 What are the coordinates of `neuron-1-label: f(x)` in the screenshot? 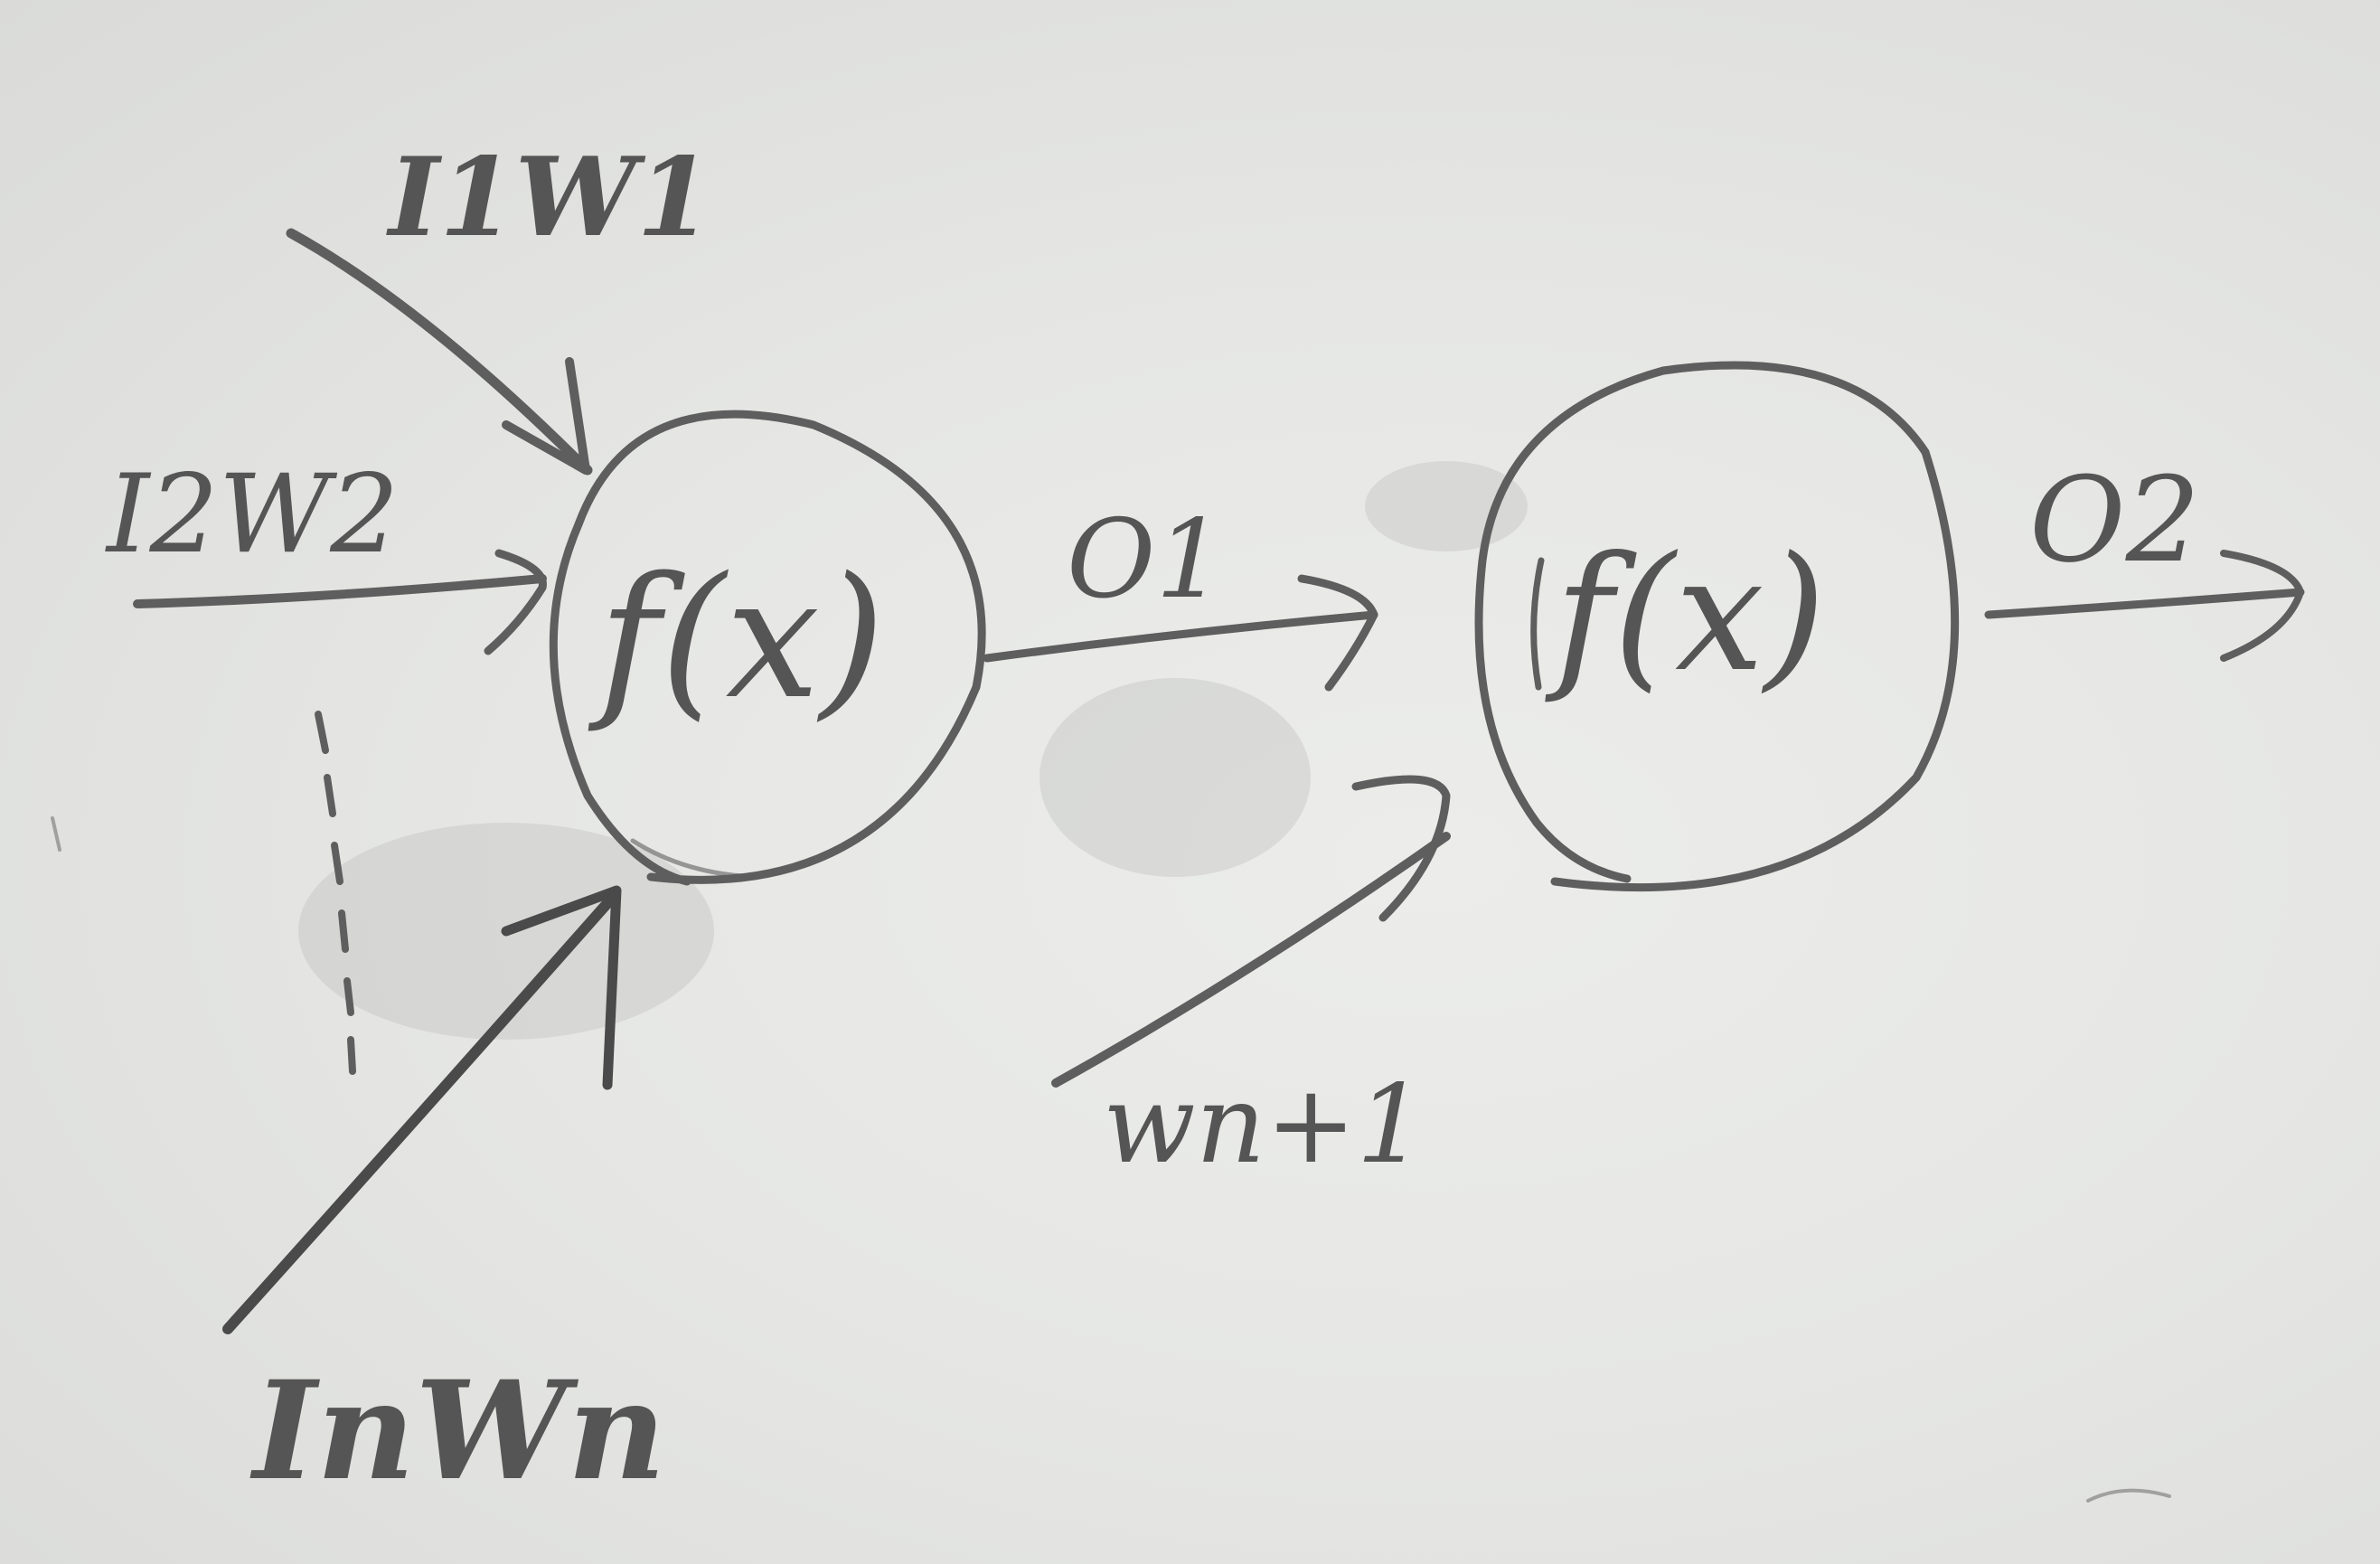 It's located at (736, 639).